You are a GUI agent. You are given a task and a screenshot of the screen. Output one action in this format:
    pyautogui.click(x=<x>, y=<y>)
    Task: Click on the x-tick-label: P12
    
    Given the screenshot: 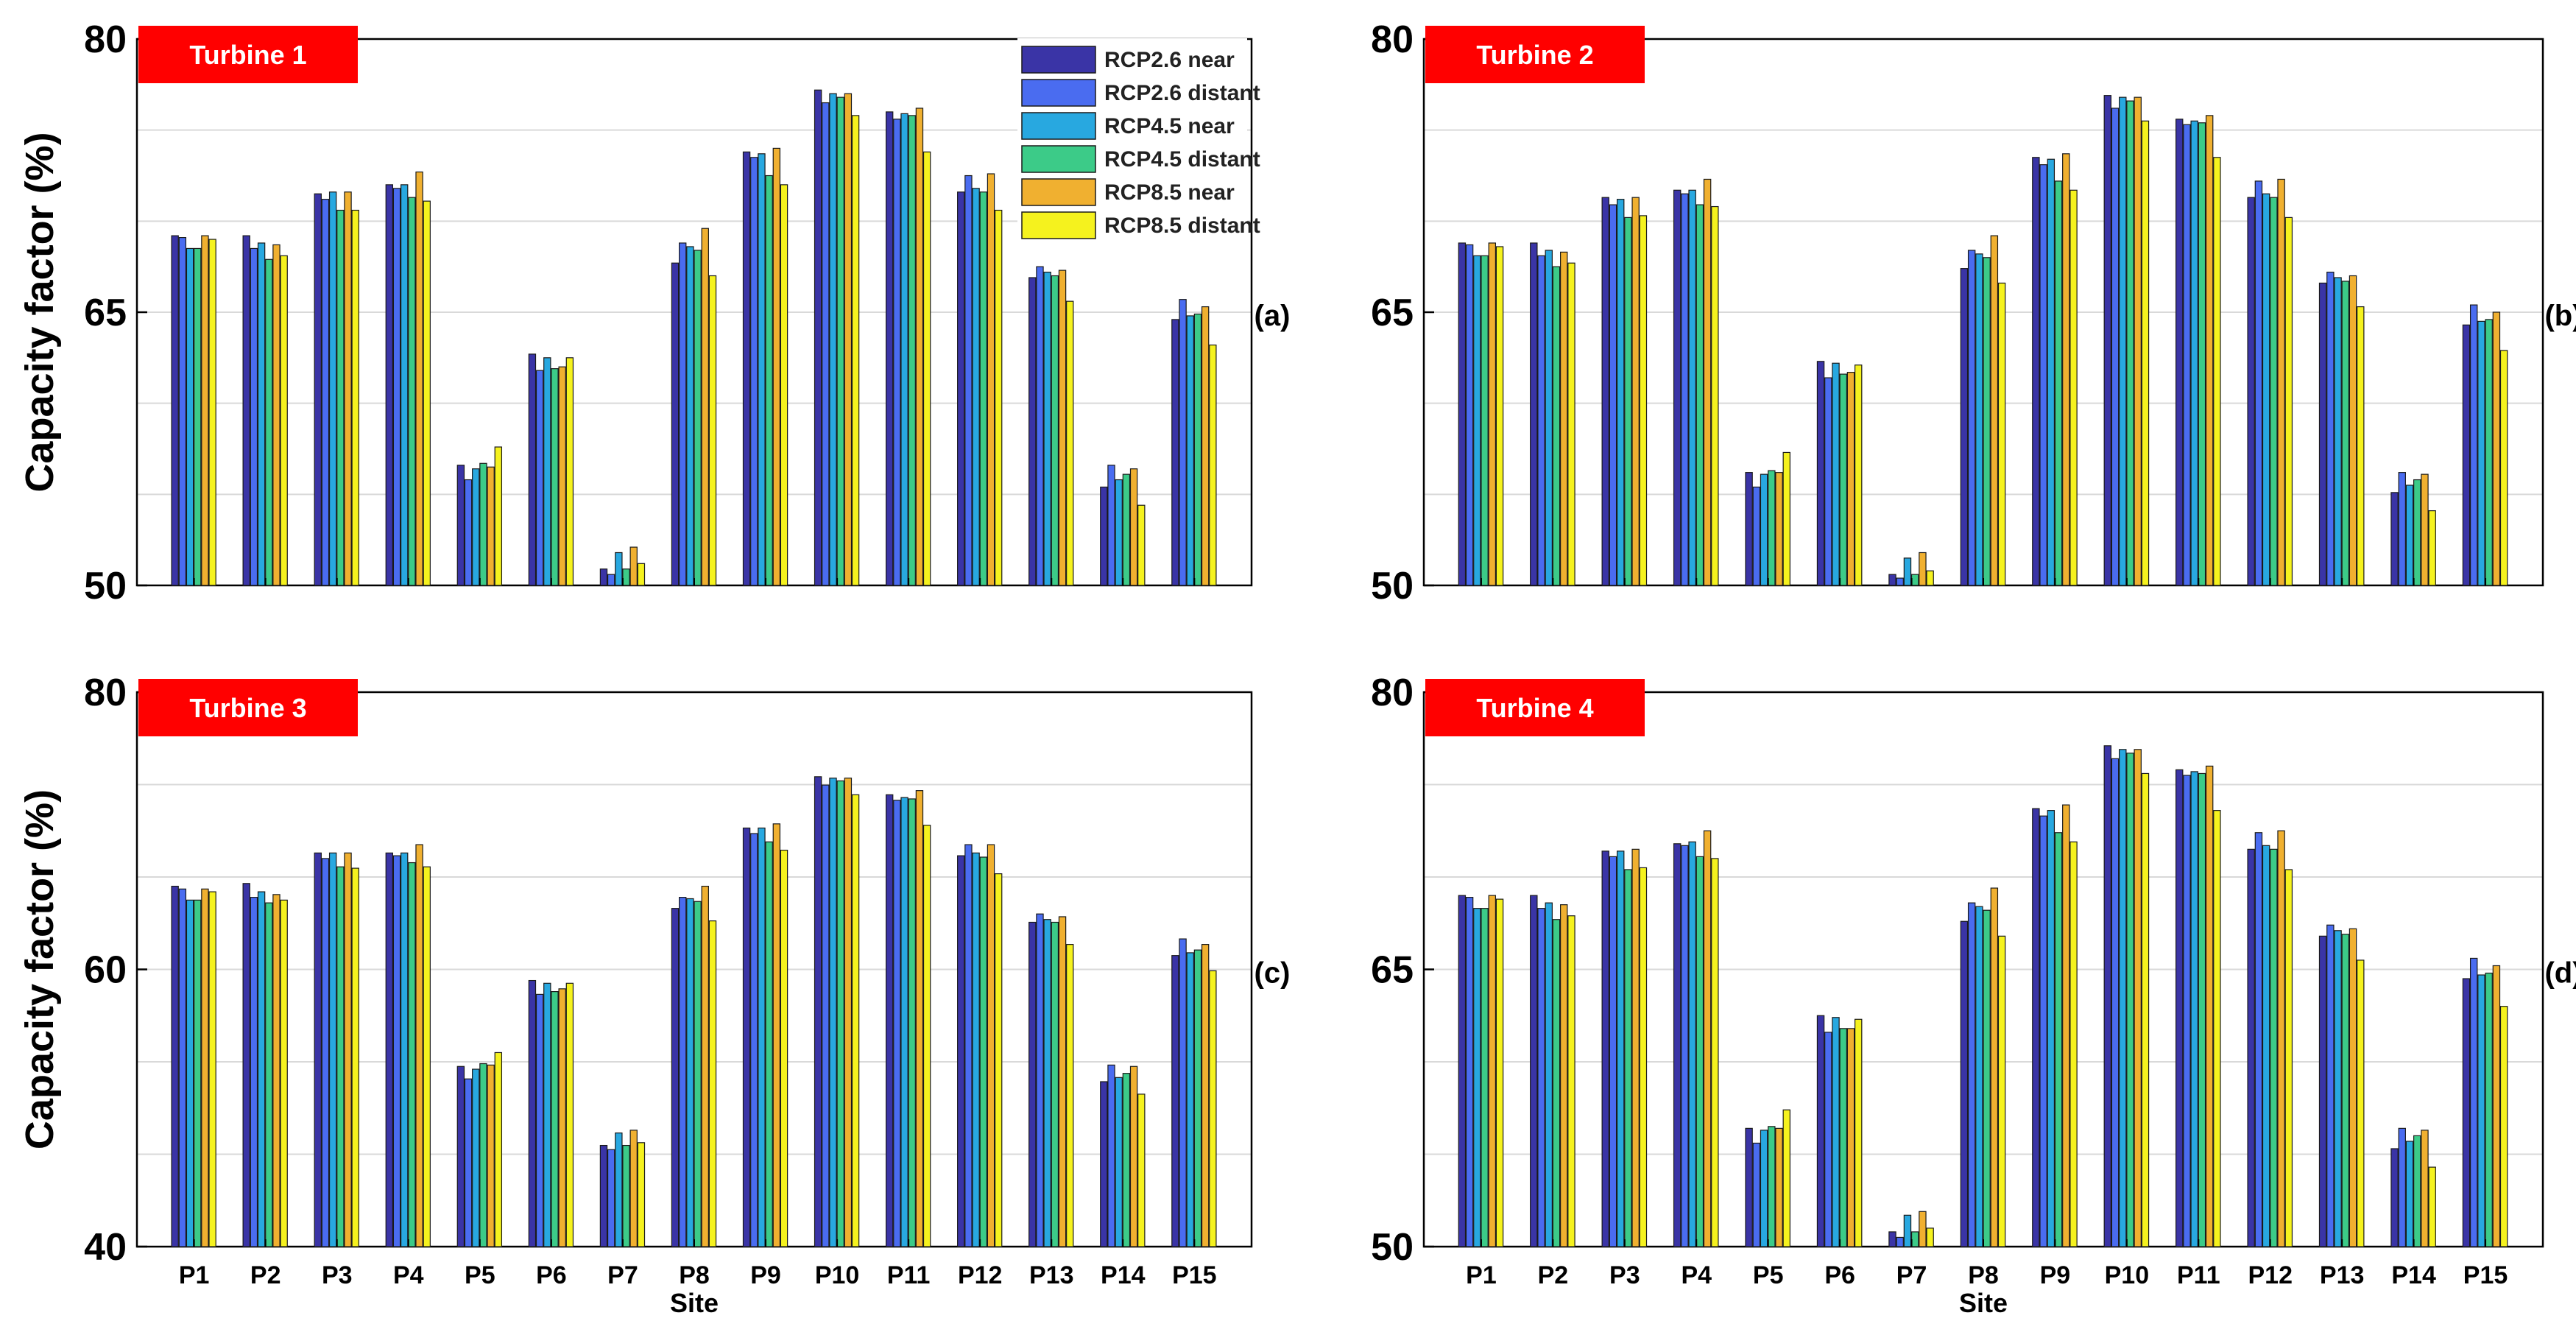 What is the action you would take?
    pyautogui.click(x=980, y=1275)
    